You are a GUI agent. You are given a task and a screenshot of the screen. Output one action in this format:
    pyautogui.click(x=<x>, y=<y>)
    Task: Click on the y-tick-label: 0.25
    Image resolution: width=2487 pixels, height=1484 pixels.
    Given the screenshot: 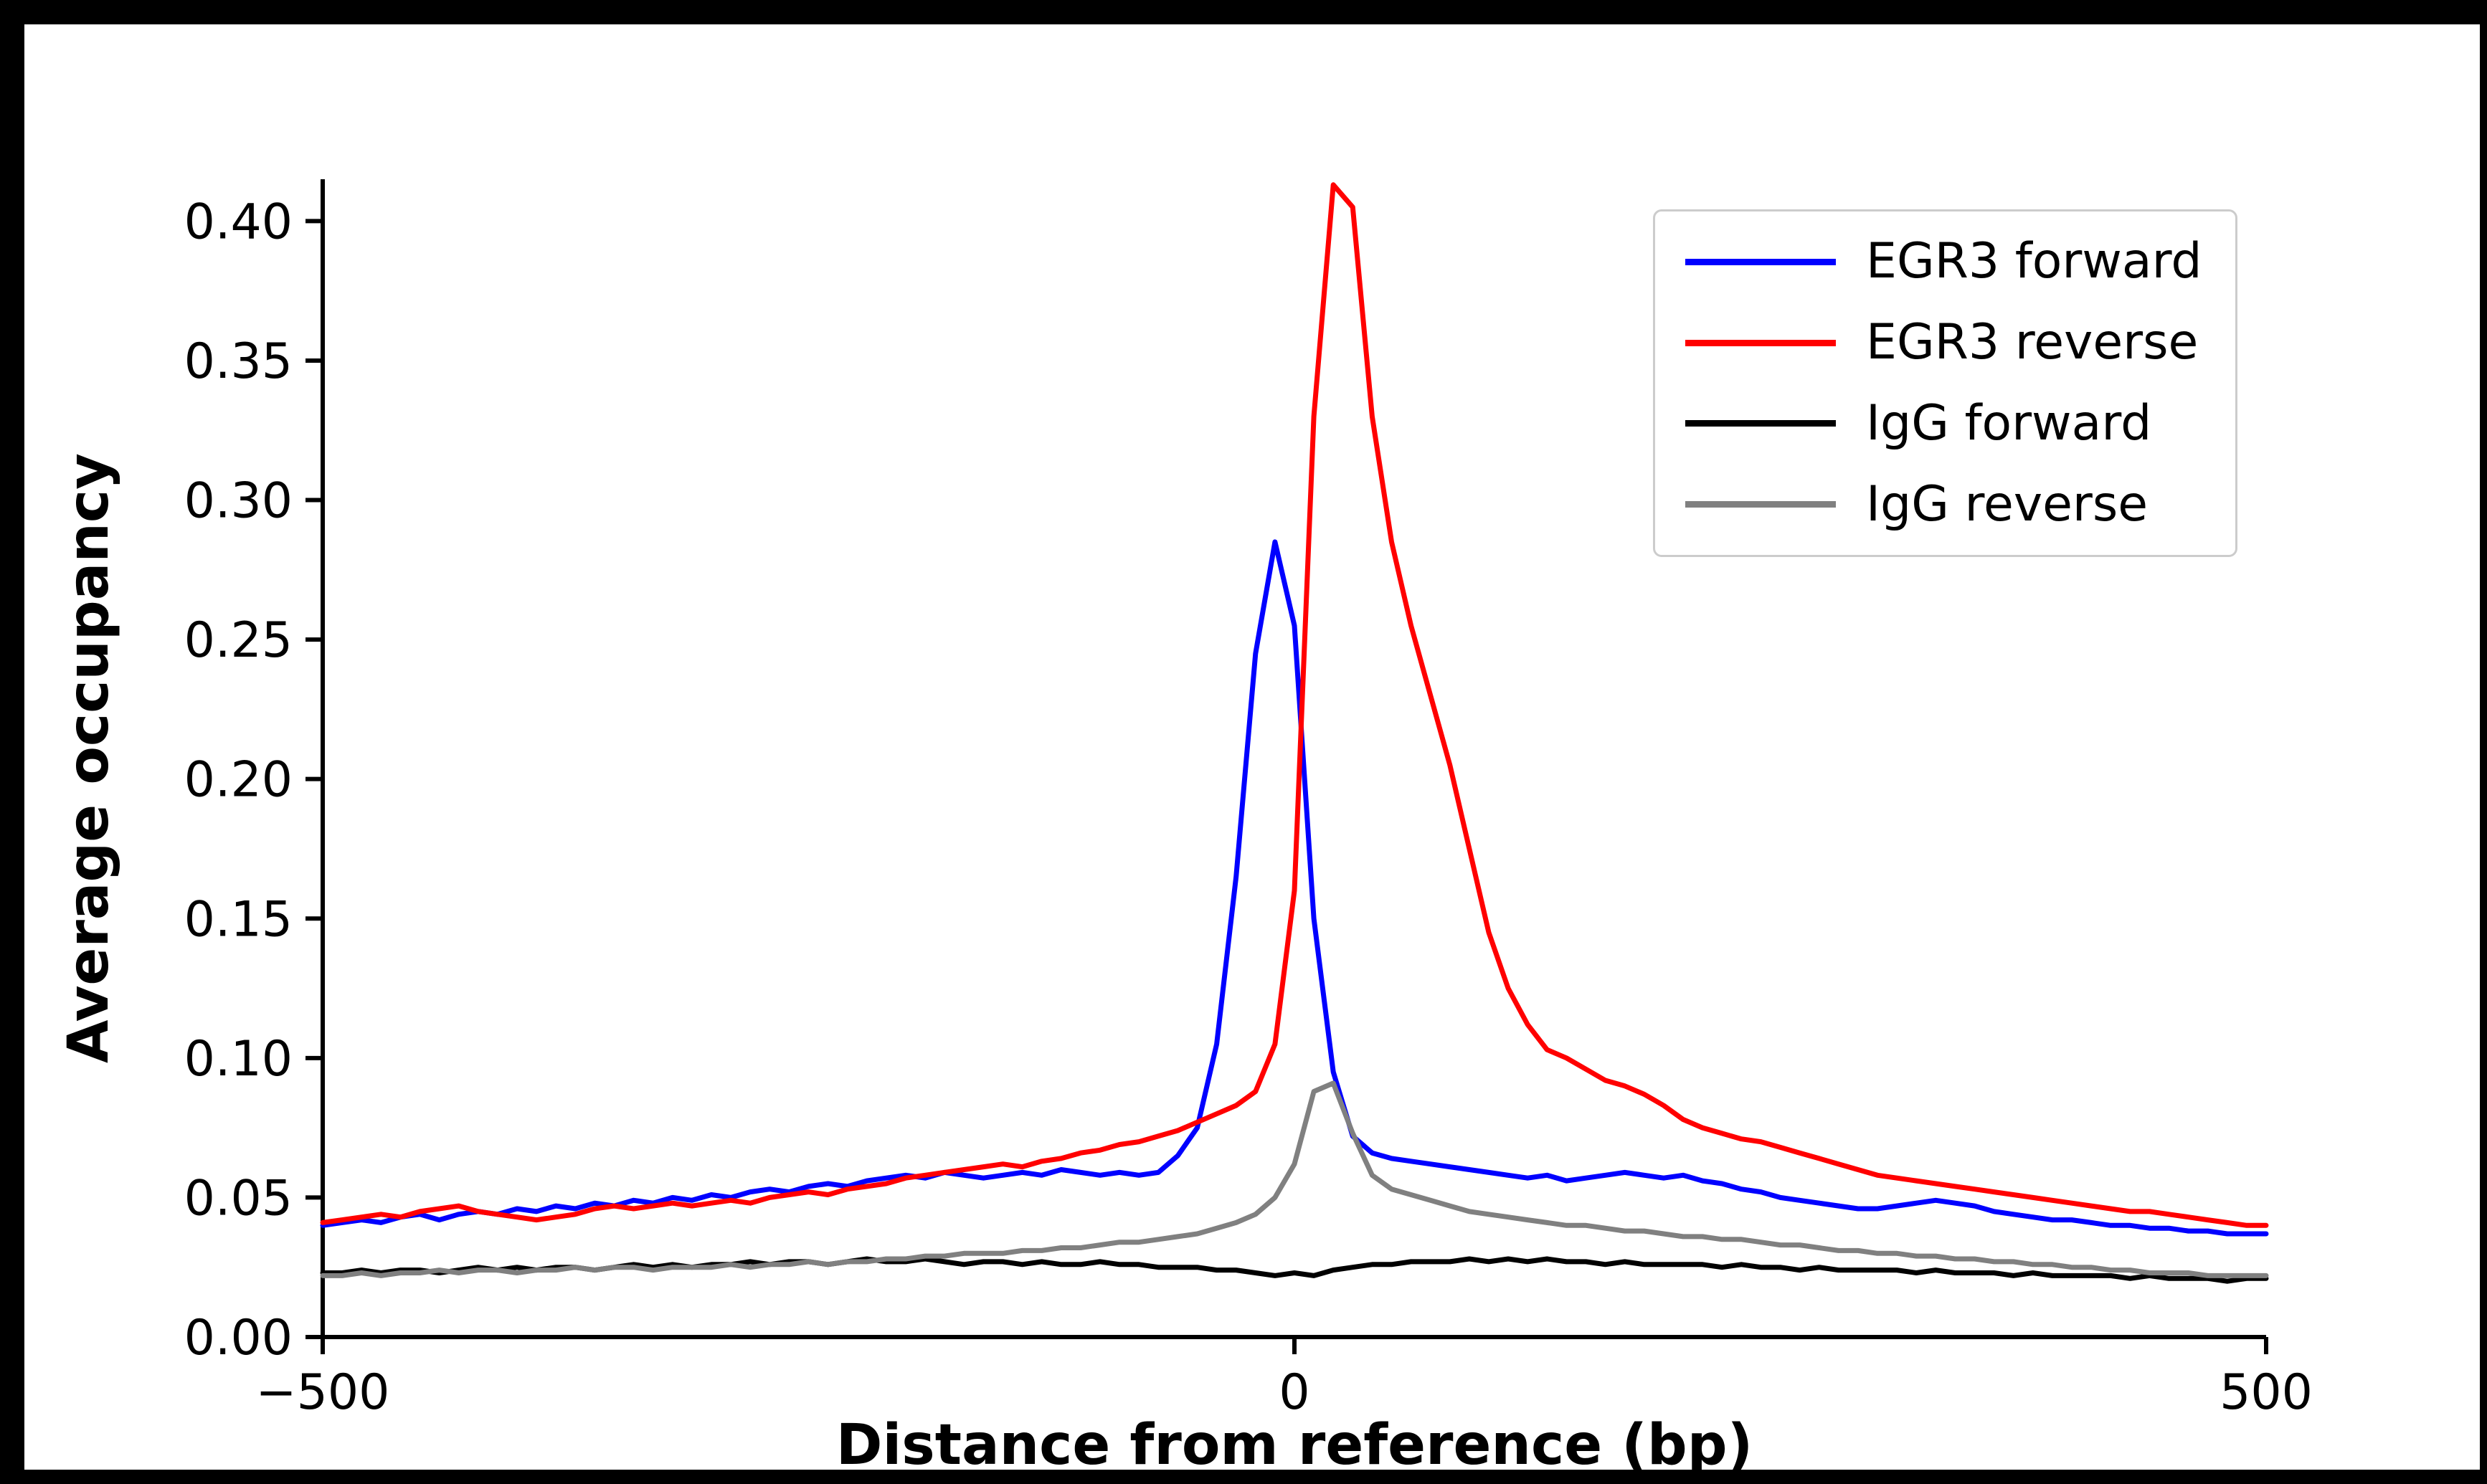 What is the action you would take?
    pyautogui.click(x=239, y=641)
    